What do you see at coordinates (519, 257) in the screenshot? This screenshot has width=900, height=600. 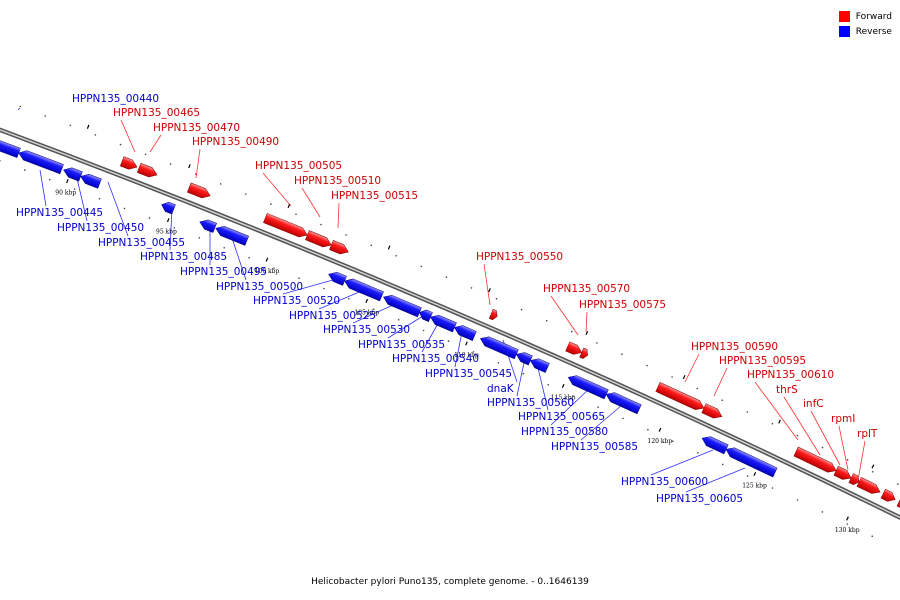 I see `forward-gene-label: HPPN135_00550` at bounding box center [519, 257].